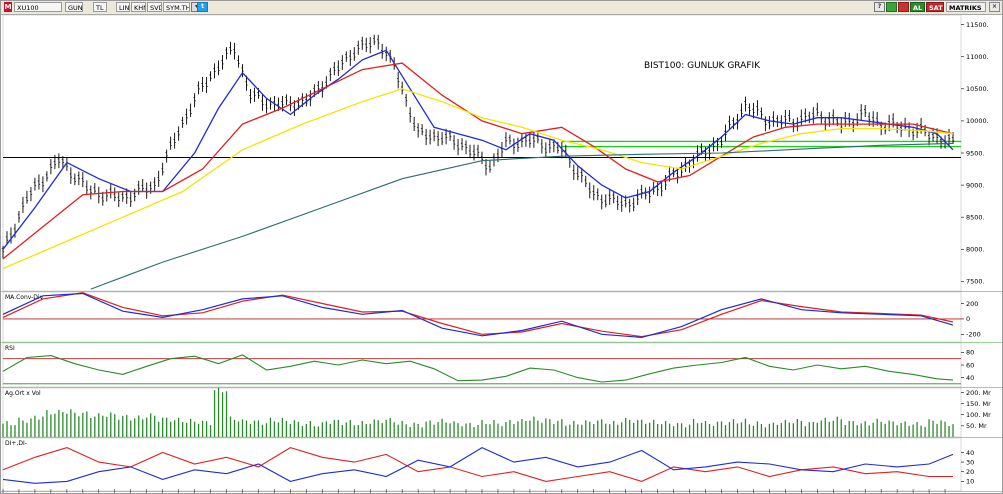  I want to click on toolbar-button-khn: KHN, so click(138, 7).